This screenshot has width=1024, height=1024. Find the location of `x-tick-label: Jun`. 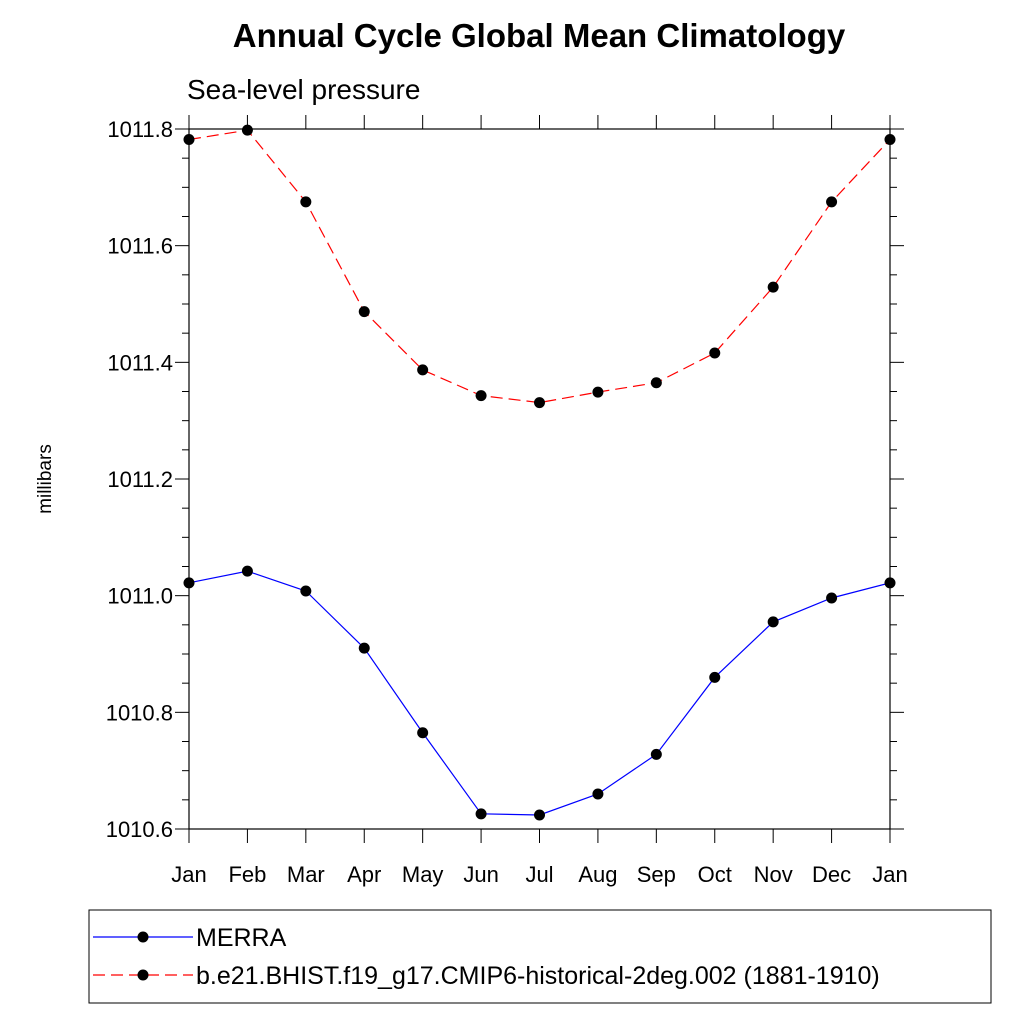

x-tick-label: Jun is located at coordinates (480, 874).